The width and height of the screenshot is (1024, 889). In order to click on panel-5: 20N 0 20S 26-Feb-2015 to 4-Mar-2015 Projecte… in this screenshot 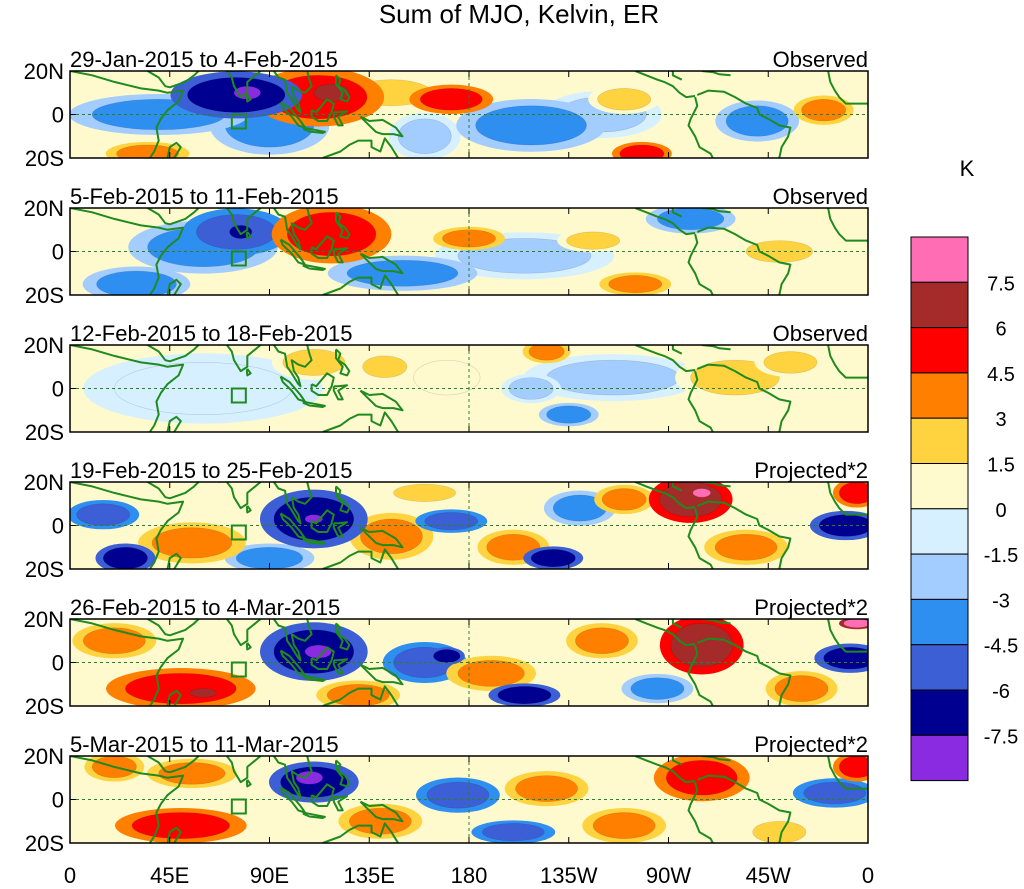, I will do `click(446, 657)`.